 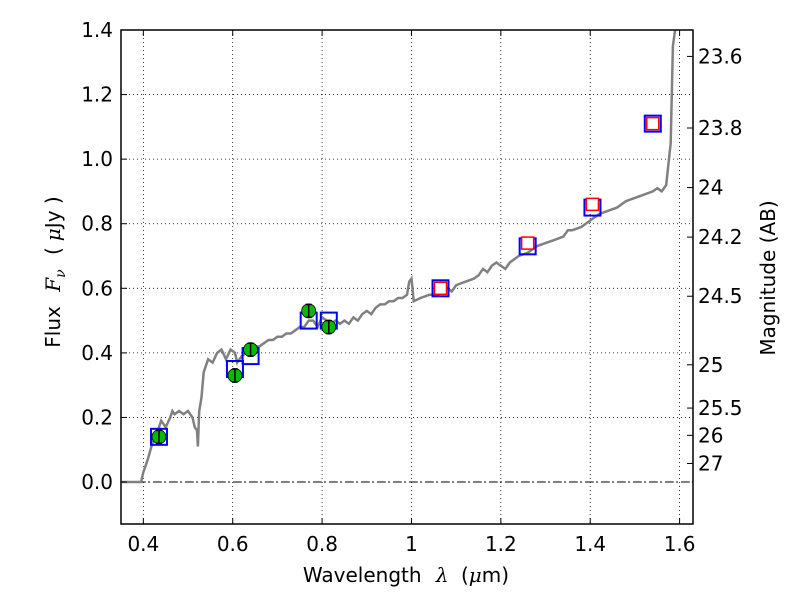 I want to click on mag-tick-label: 26, so click(x=710, y=435).